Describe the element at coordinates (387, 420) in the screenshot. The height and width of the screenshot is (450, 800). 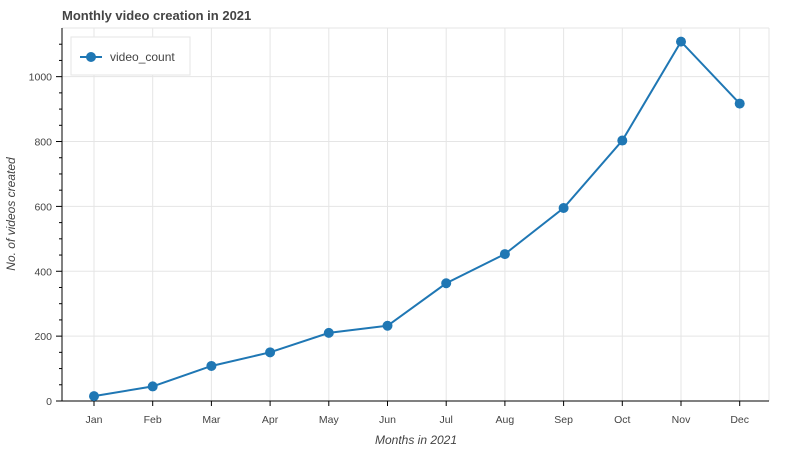
I see `x-tick-label: Jun` at that location.